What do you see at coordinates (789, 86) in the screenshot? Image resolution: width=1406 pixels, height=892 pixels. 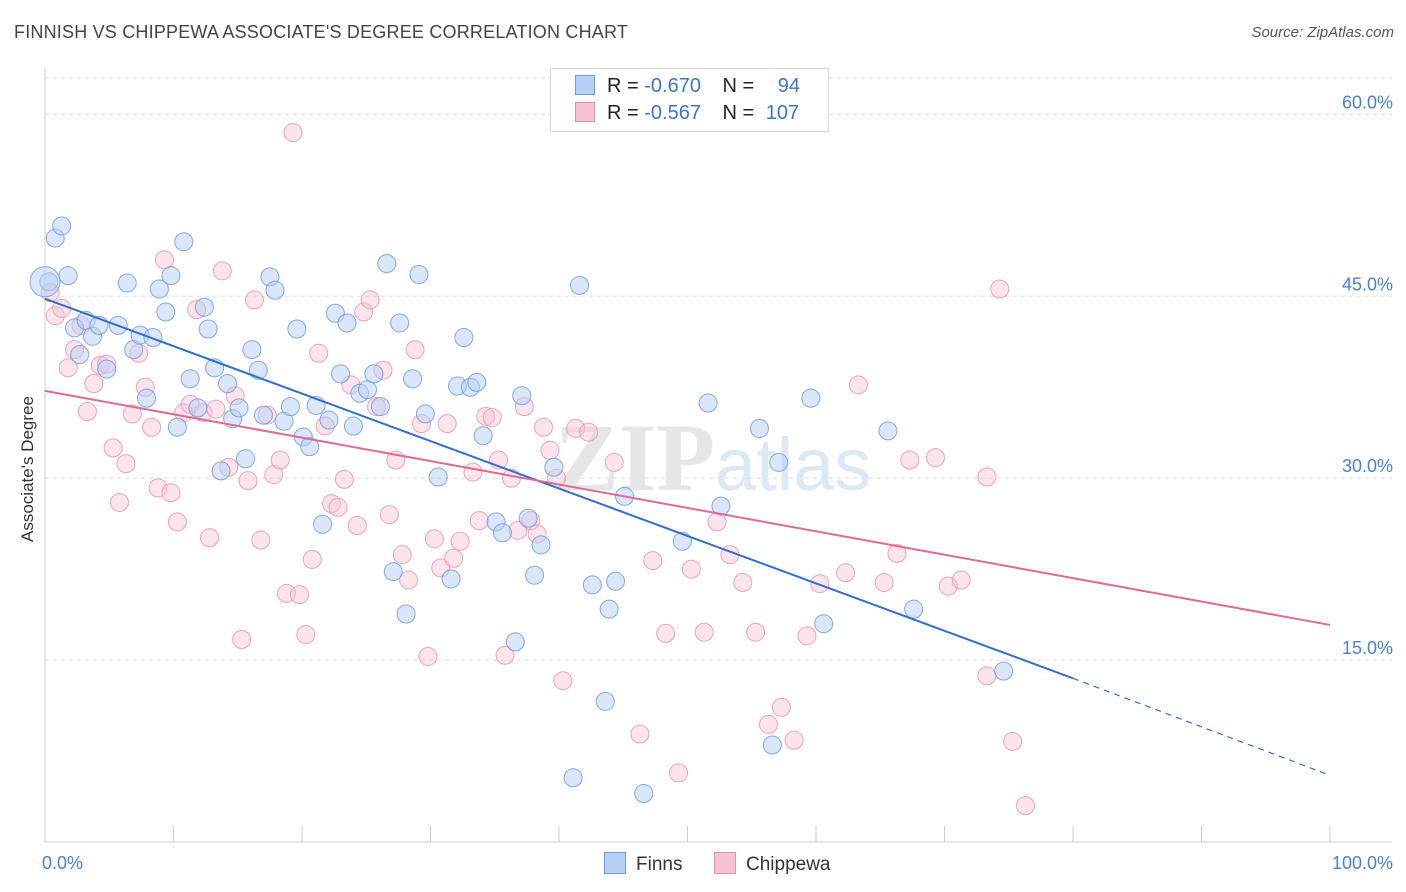 I see `finns-n-value: 94` at bounding box center [789, 86].